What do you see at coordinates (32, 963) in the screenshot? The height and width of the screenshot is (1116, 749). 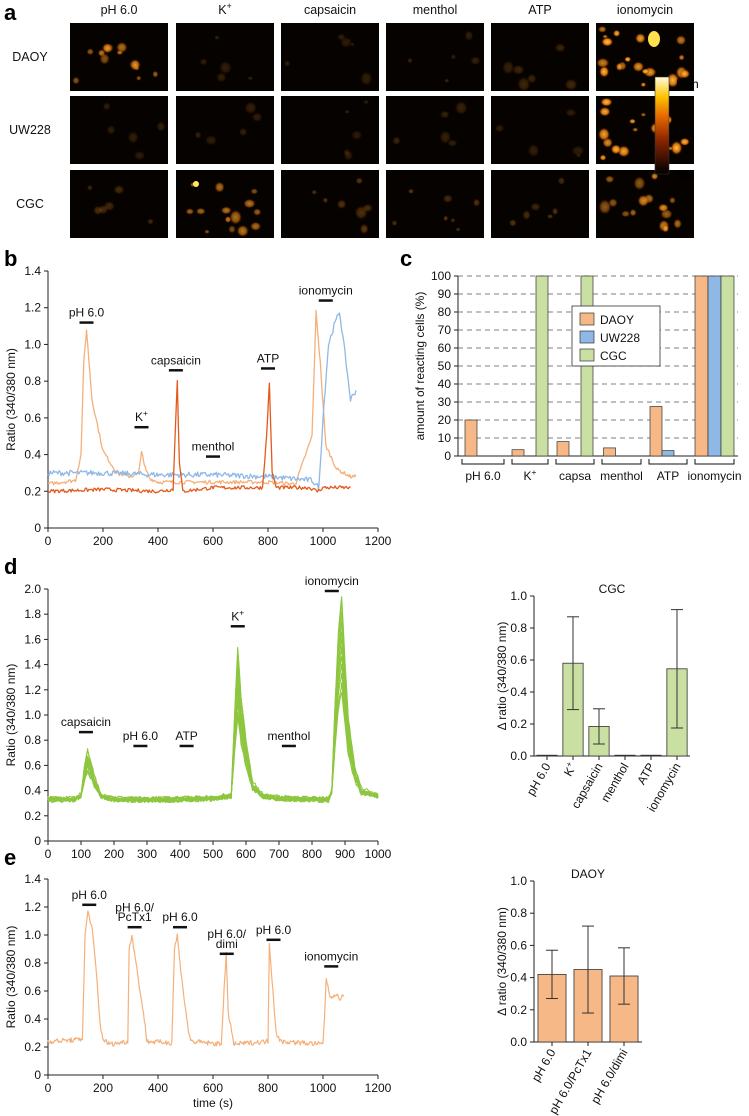 I see `y-tick-label: 0.8` at bounding box center [32, 963].